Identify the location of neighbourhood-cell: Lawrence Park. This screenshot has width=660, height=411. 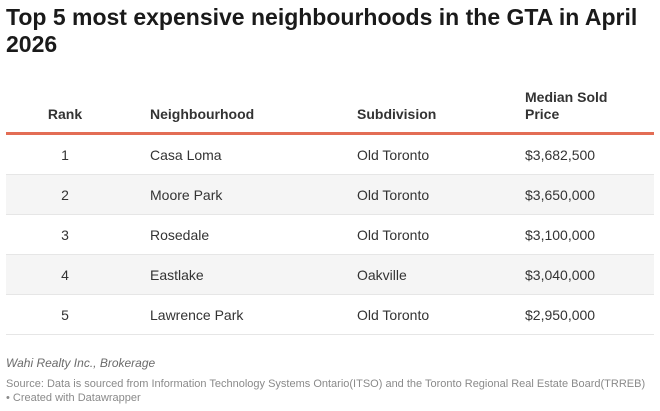
(197, 315).